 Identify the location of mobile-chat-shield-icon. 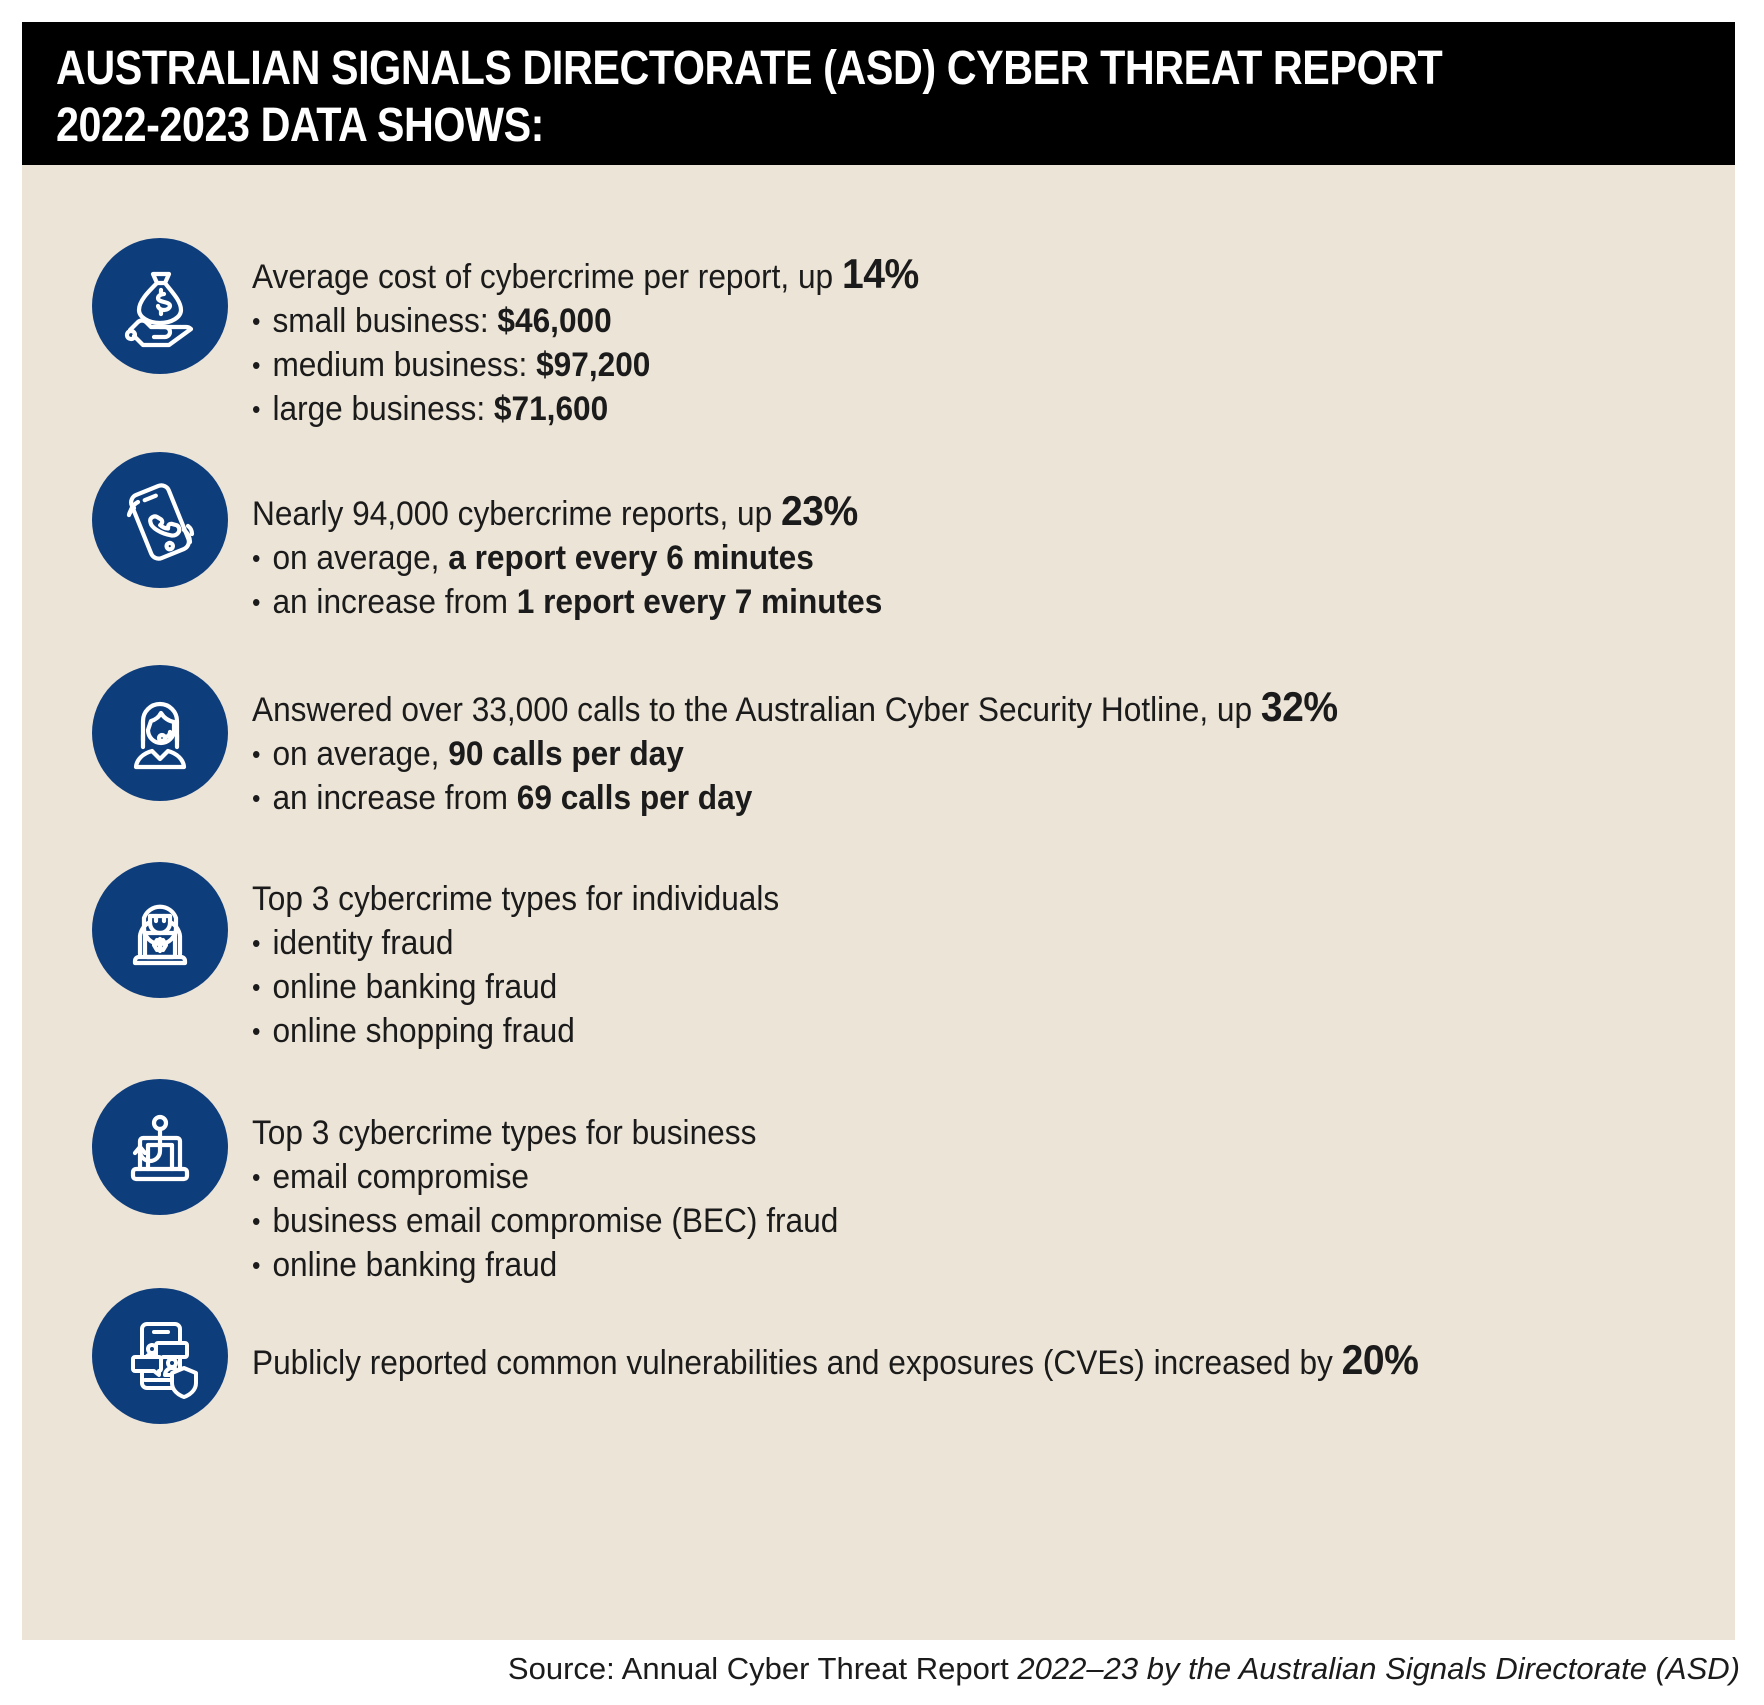
(160, 1356).